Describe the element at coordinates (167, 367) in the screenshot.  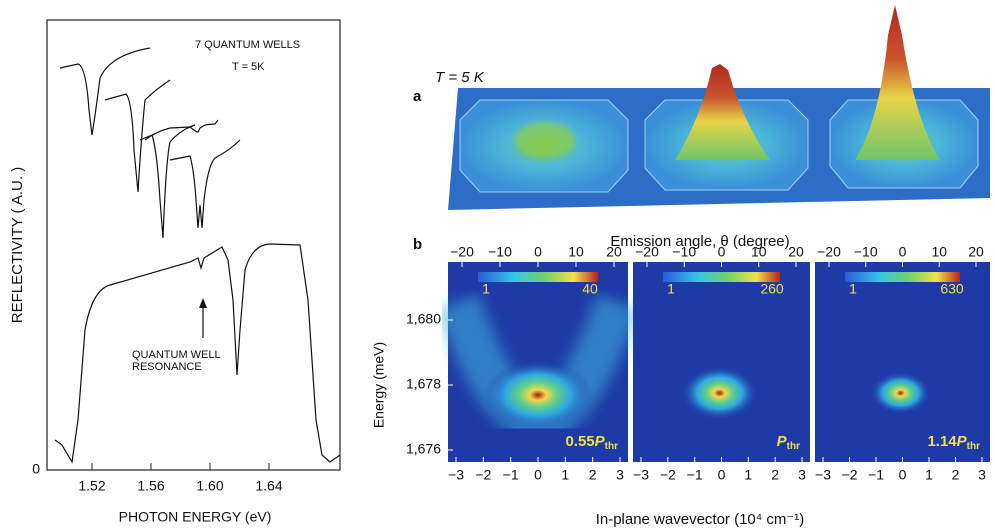
I see `annotation: RESONANCE` at that location.